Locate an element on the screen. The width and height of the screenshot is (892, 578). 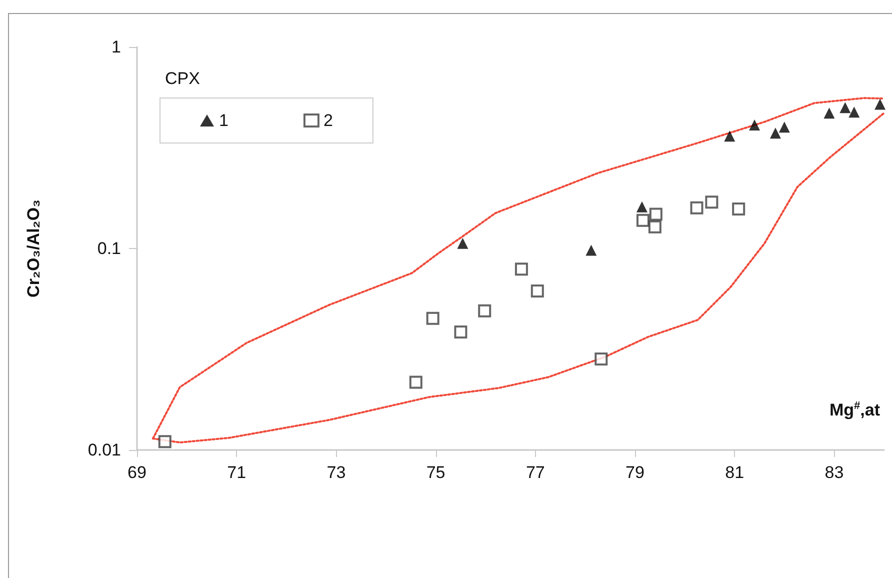
x-tick-label: 81 is located at coordinates (734, 472).